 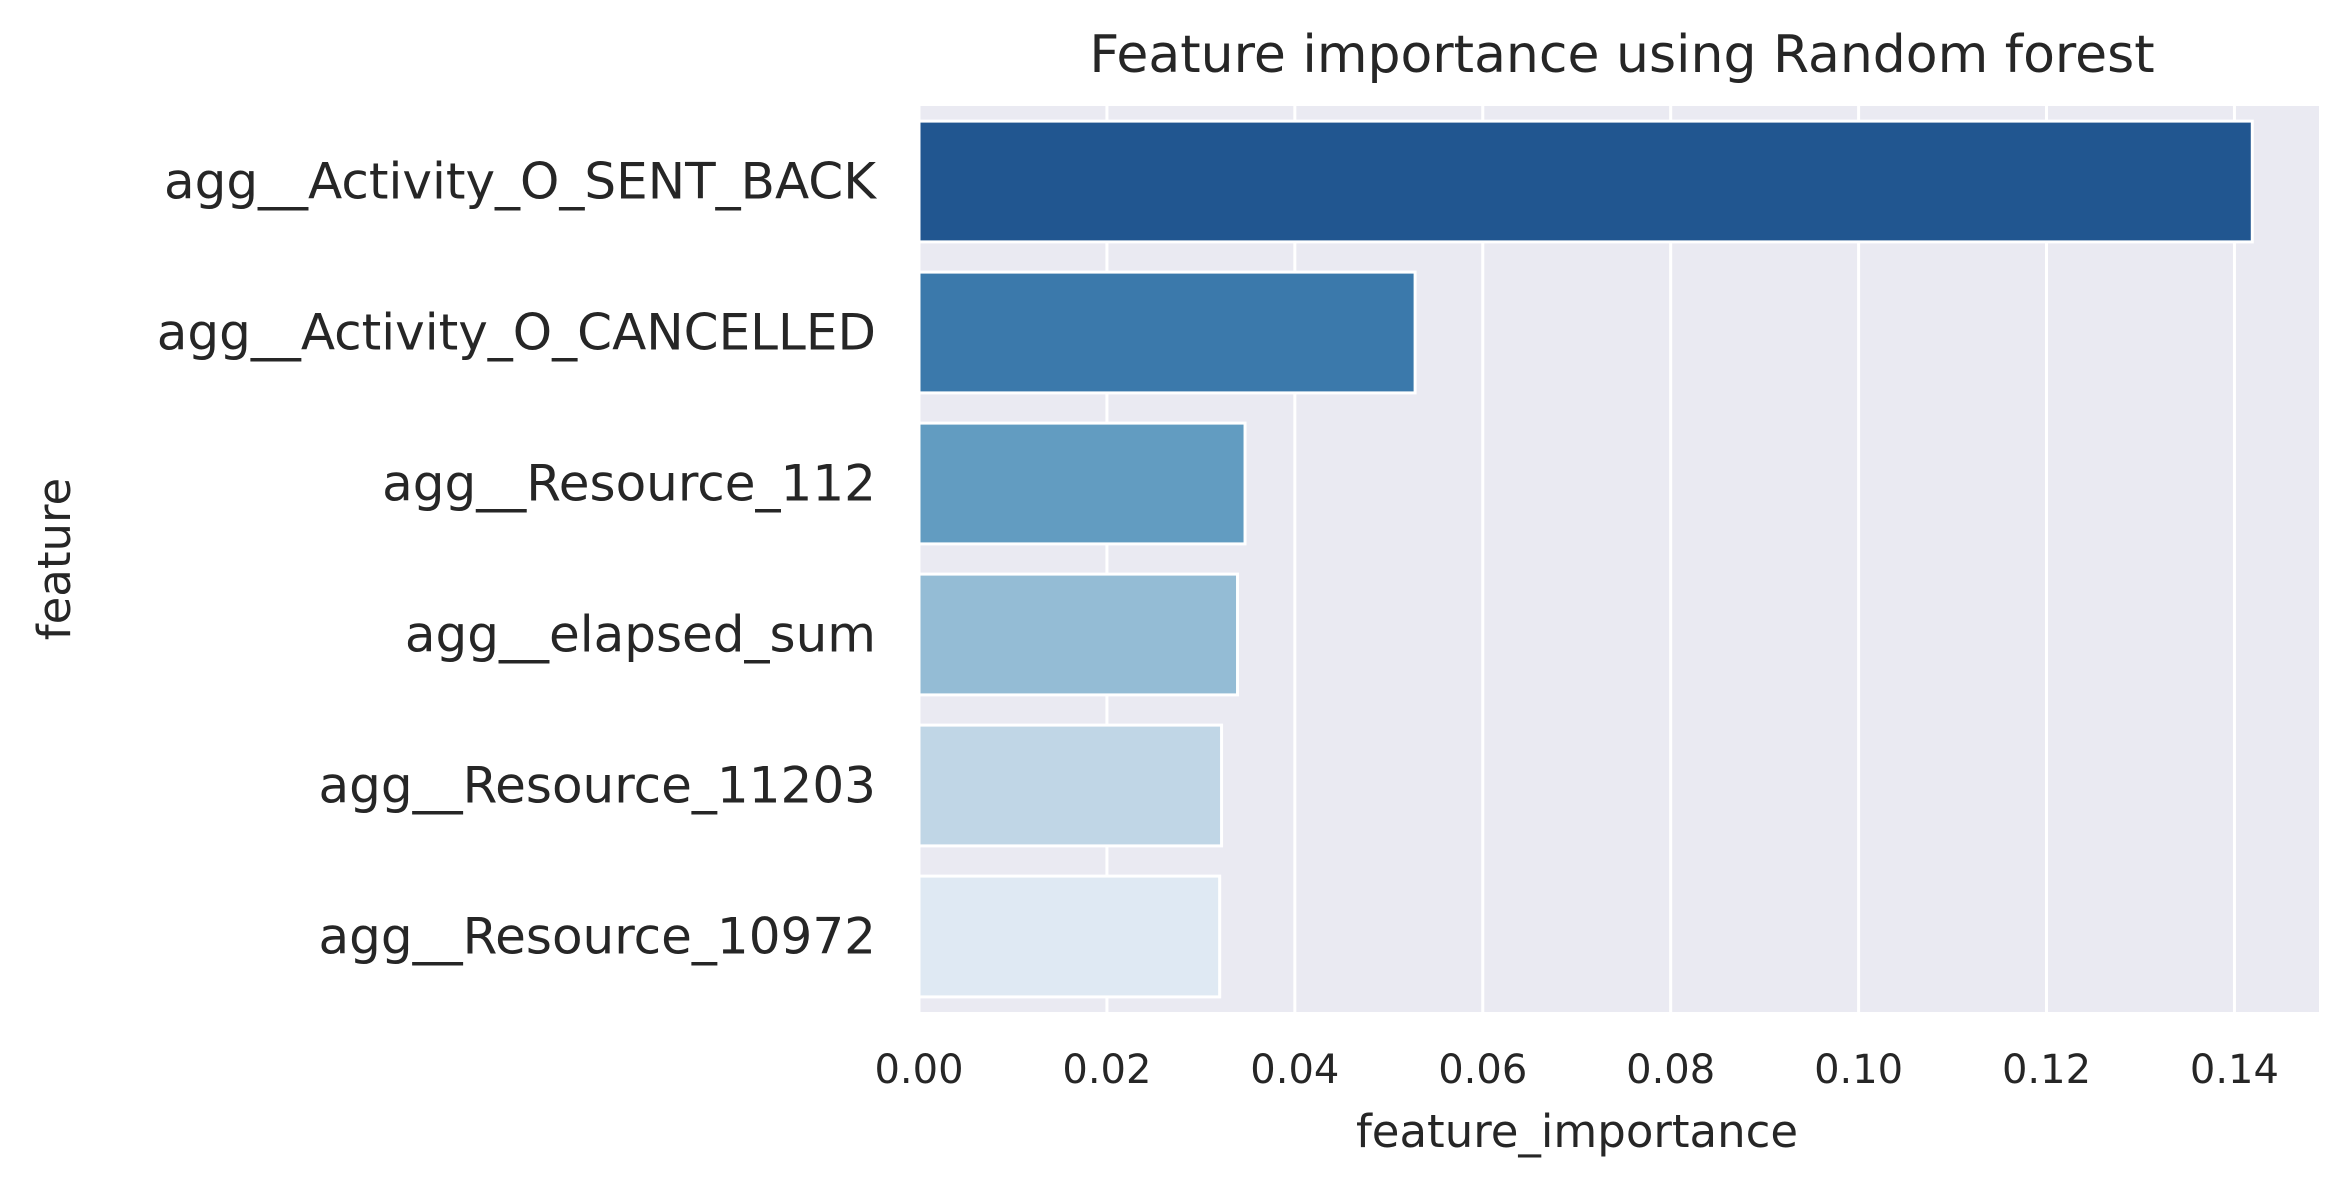 What do you see at coordinates (629, 484) in the screenshot?
I see `y-tick-label-2: agg__Resource_112` at bounding box center [629, 484].